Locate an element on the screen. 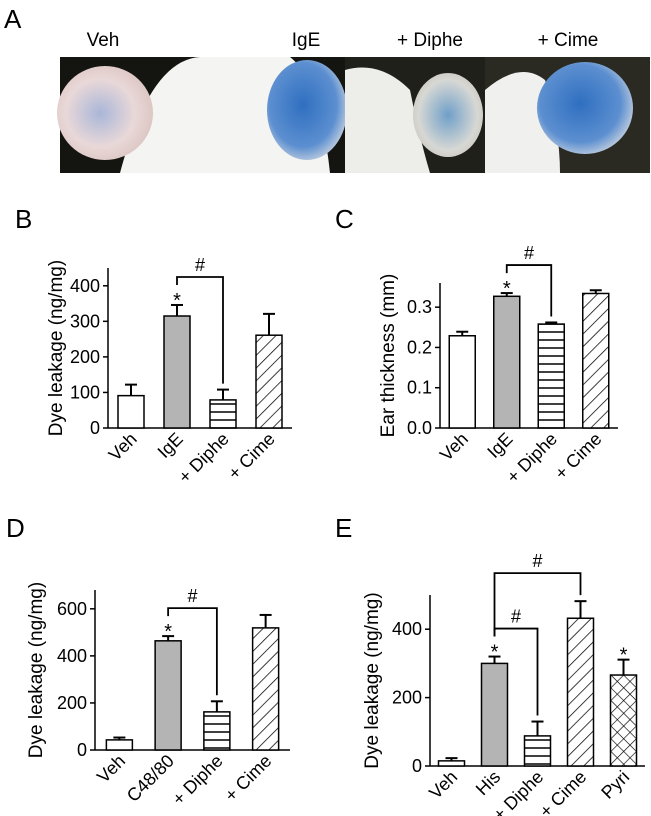  x-tick-label: His is located at coordinates (488, 783).